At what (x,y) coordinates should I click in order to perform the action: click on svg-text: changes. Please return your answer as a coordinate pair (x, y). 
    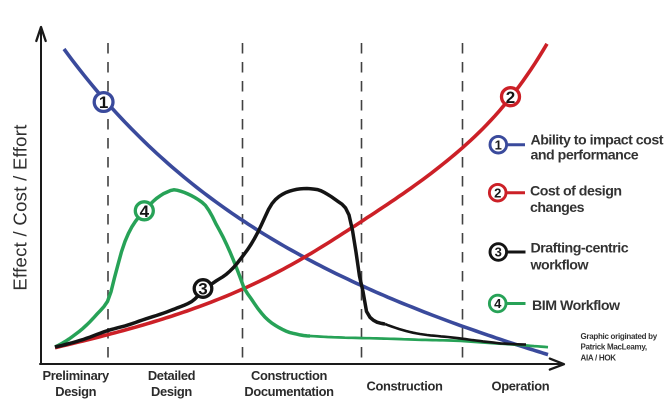
    Looking at the image, I should click on (557, 208).